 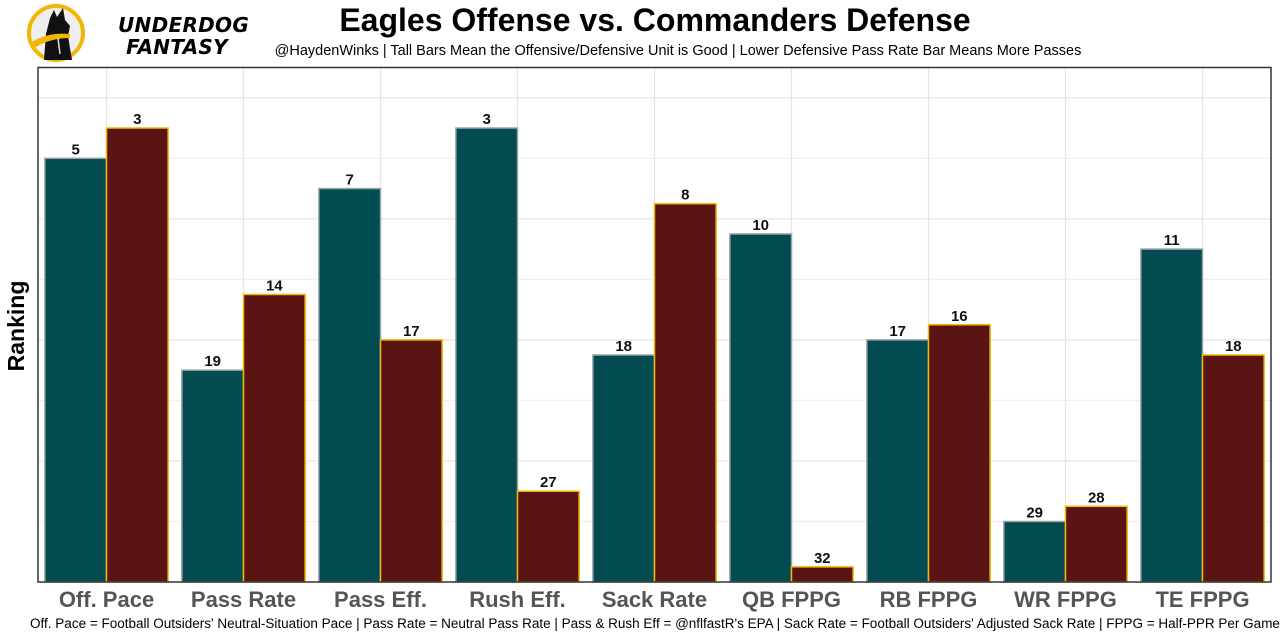 What do you see at coordinates (274, 285) in the screenshot?
I see `bar-value-label: 14` at bounding box center [274, 285].